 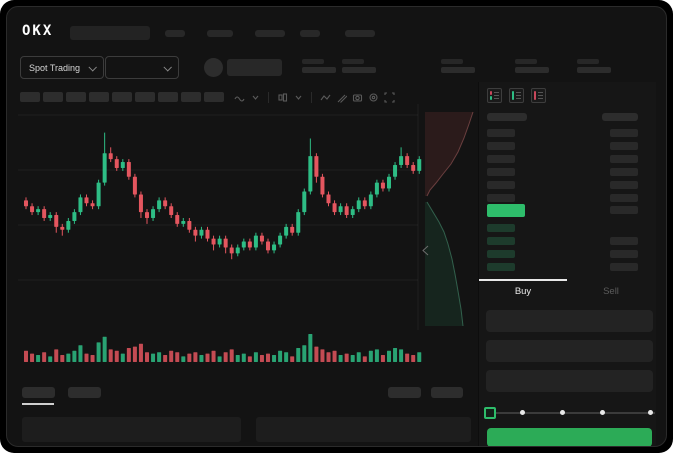 What do you see at coordinates (357, 97) in the screenshot?
I see `camera-icon` at bounding box center [357, 97].